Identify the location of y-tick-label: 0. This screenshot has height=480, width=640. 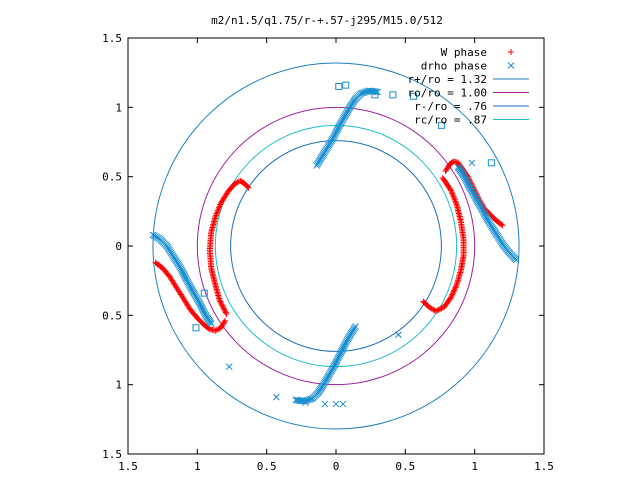
(118, 246).